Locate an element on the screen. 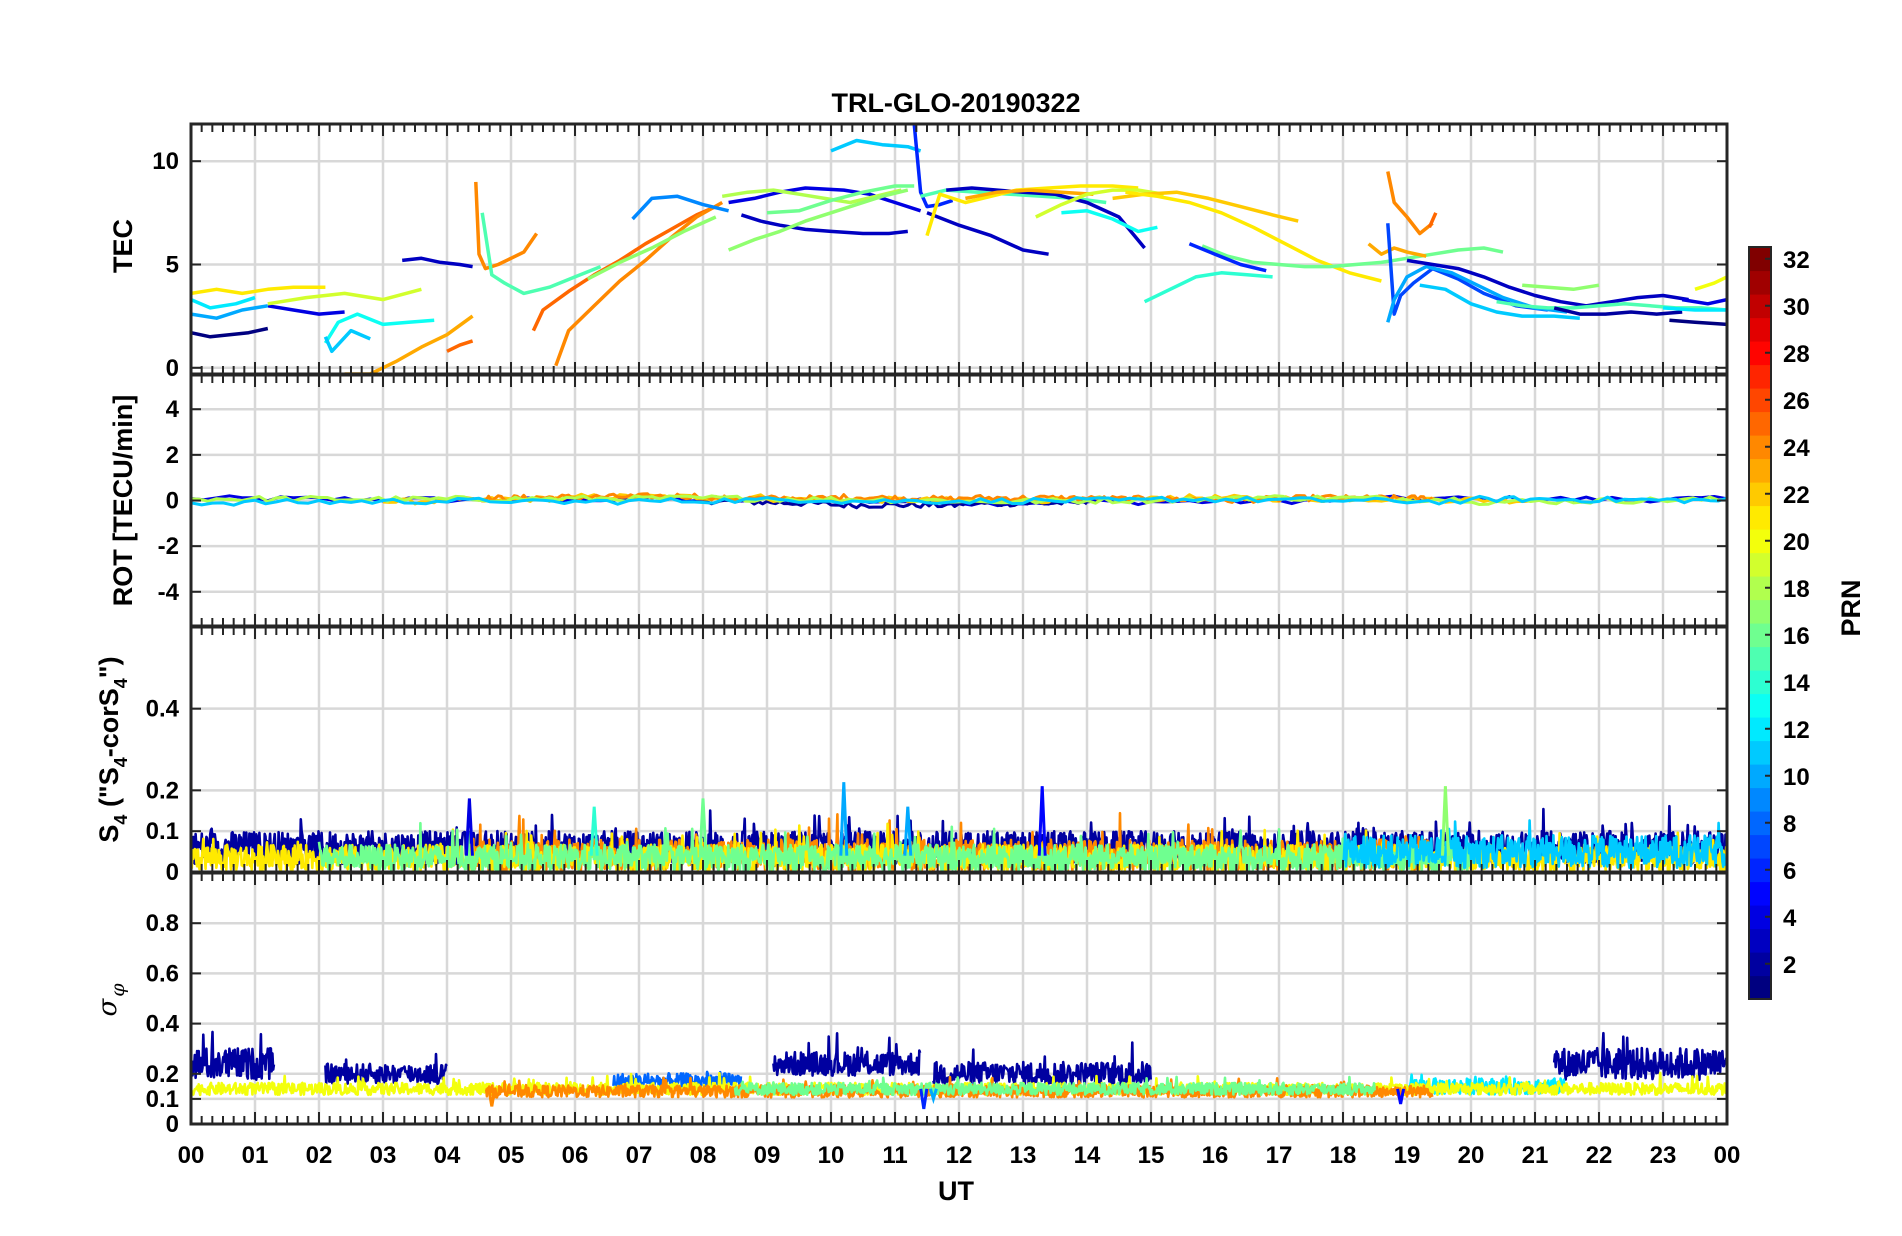 The width and height of the screenshot is (1902, 1236). x-tick-label: 08 is located at coordinates (703, 1155).